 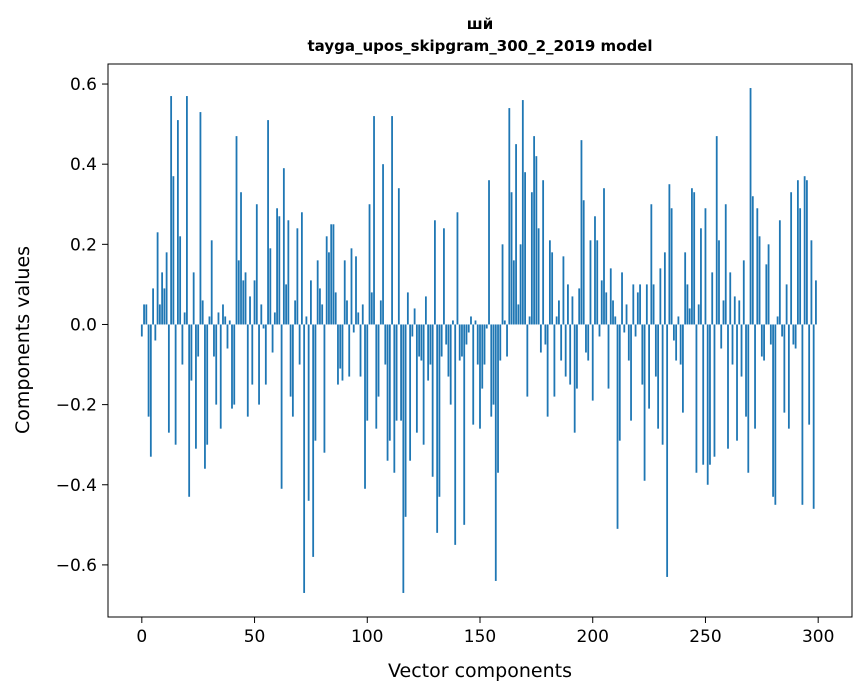 I want to click on y-tick-label: 0.2, so click(x=83, y=245).